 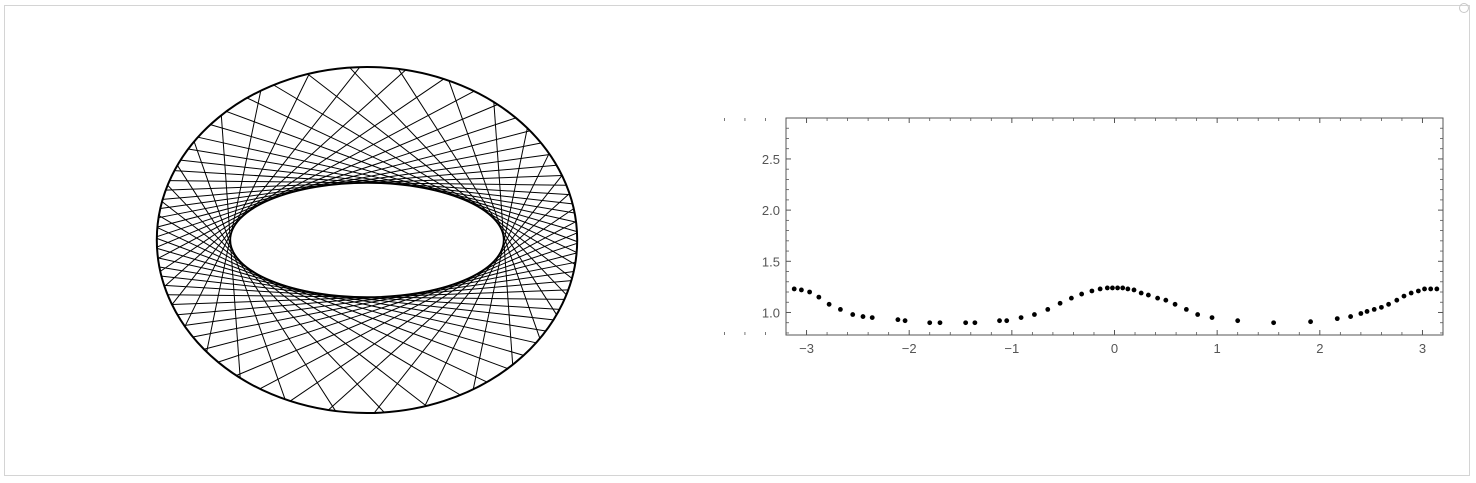 What do you see at coordinates (1115, 305) in the screenshot?
I see `scatter-points` at bounding box center [1115, 305].